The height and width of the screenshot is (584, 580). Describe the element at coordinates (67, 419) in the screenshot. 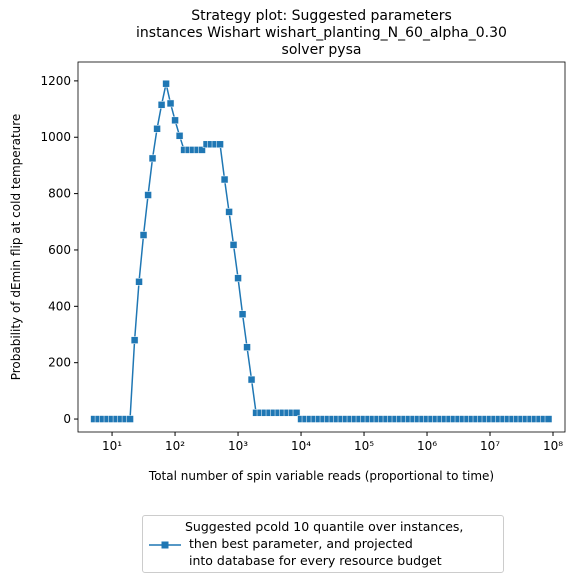

I see `y-tick-label: 0` at that location.